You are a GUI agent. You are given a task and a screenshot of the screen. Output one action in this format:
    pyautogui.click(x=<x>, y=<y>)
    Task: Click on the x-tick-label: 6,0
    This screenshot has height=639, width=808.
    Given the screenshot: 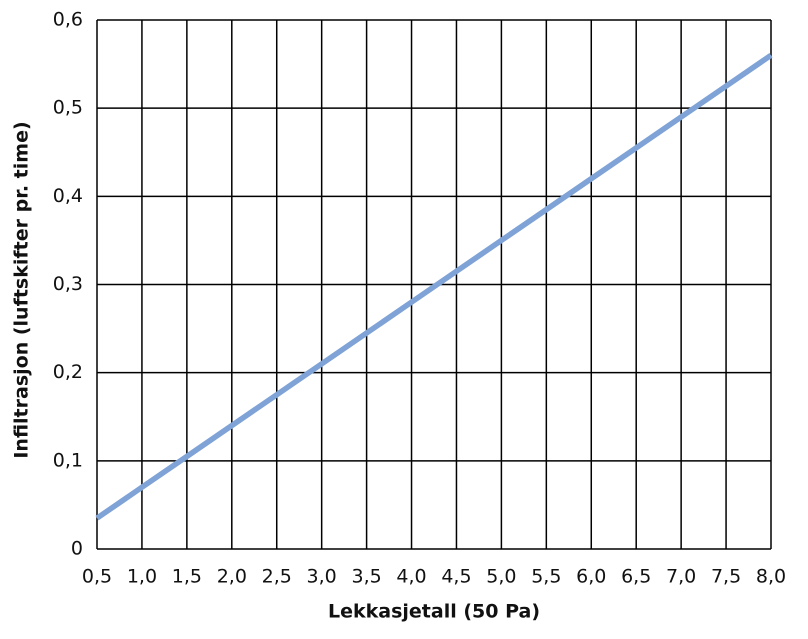 What is the action you would take?
    pyautogui.click(x=591, y=577)
    